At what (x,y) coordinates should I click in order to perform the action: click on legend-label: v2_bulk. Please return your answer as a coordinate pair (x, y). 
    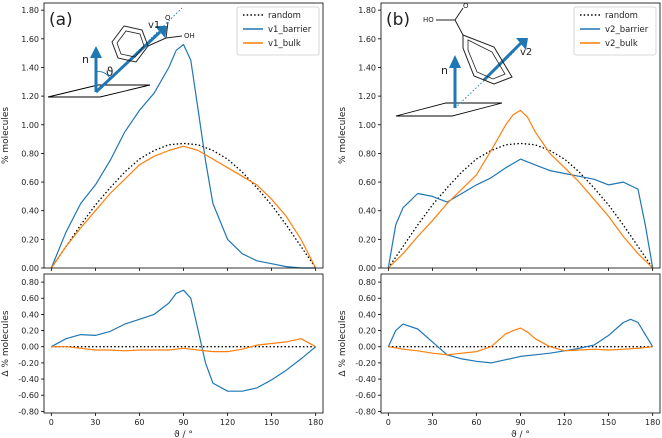
    Looking at the image, I should click on (621, 44).